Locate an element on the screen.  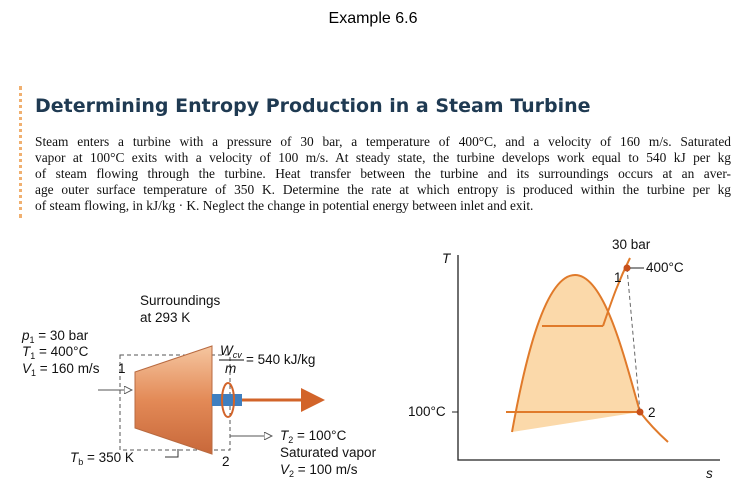
inlet-condition: T1 = 400°C is located at coordinates (55, 352).